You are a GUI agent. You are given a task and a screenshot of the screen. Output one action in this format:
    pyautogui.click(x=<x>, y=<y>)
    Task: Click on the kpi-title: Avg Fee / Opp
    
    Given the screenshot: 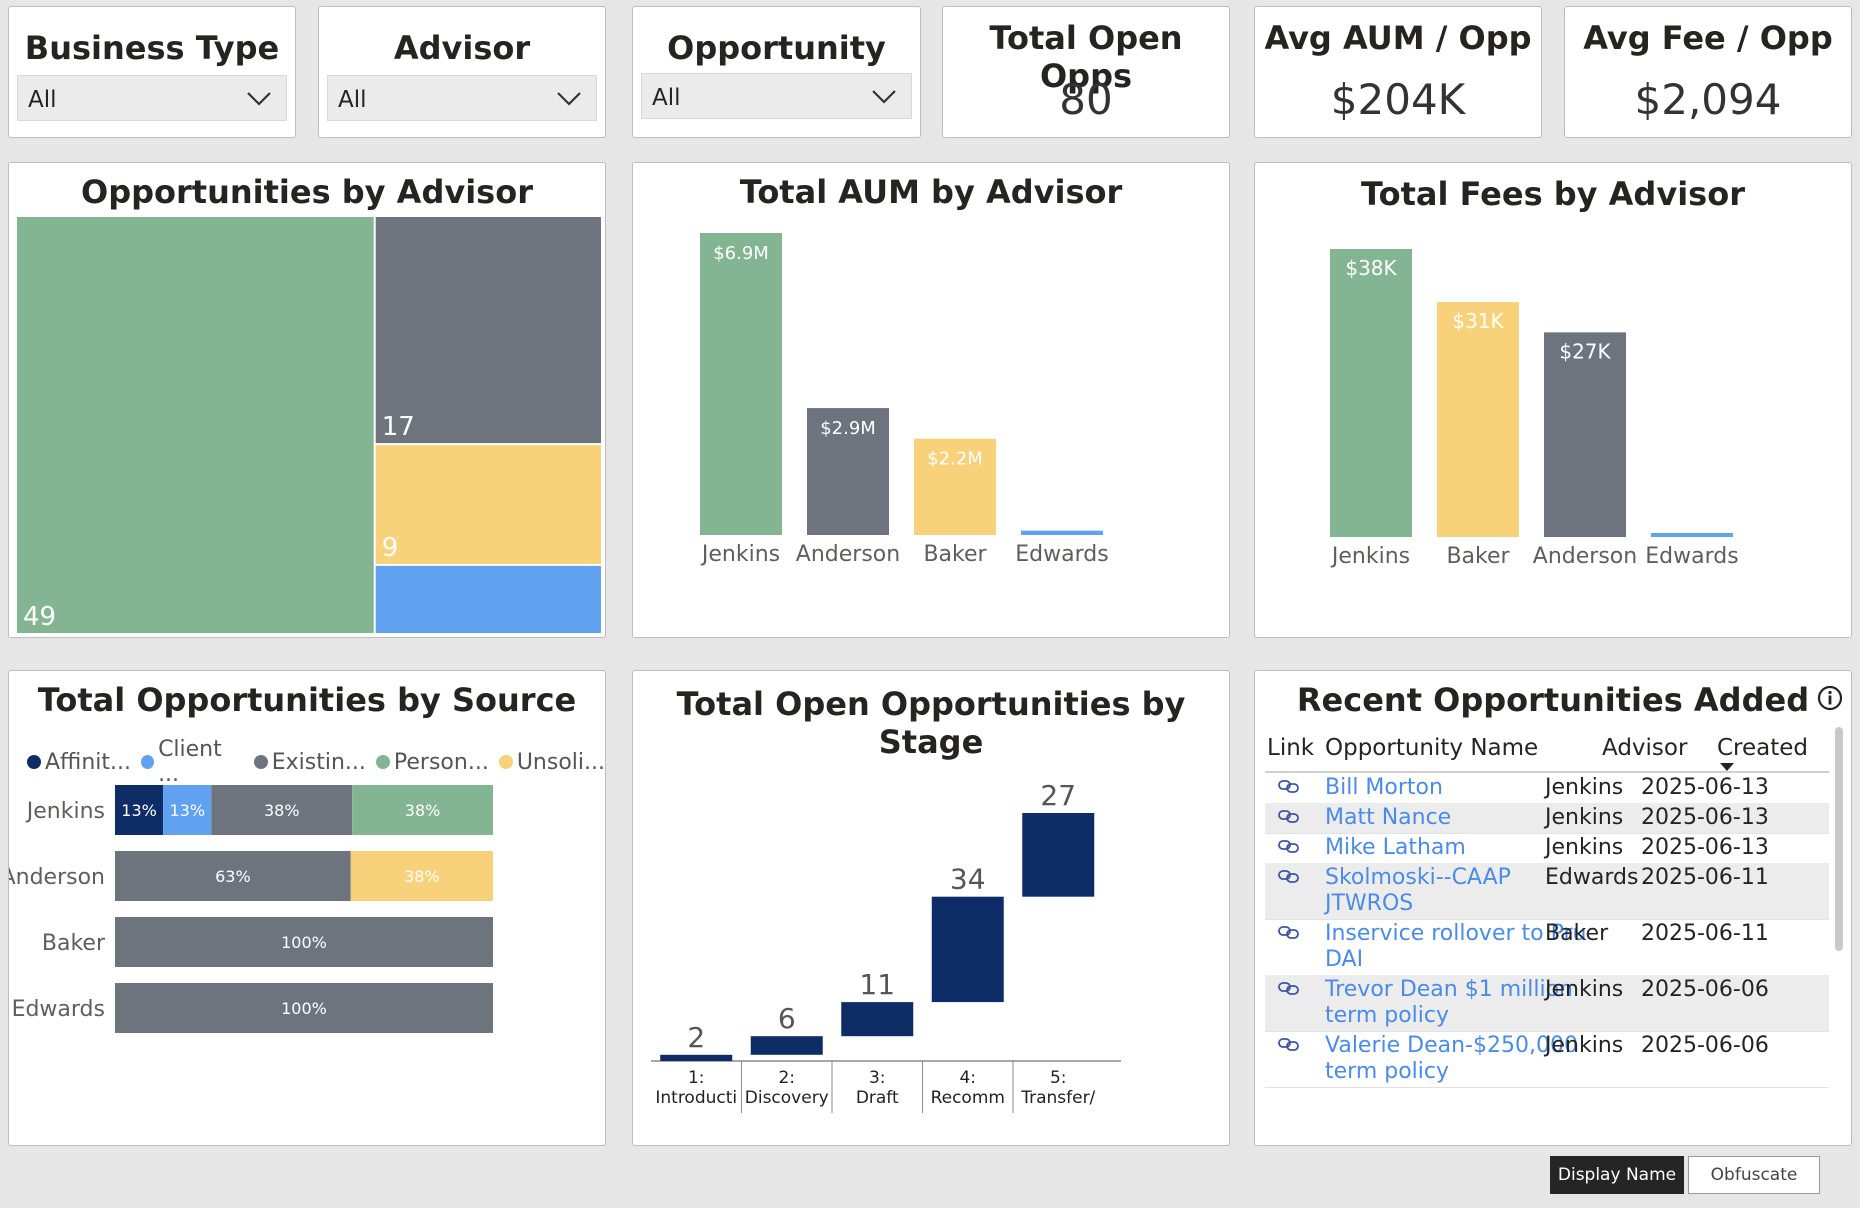 What is the action you would take?
    pyautogui.click(x=1708, y=38)
    